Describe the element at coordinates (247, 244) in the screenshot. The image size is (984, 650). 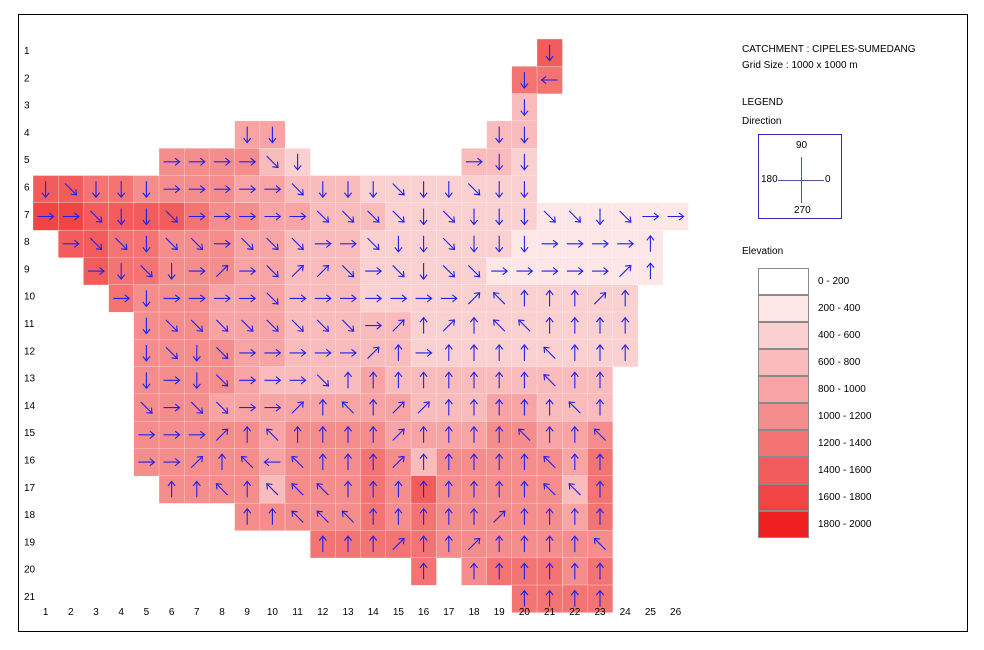
I see `flow-arrow-r8-c9` at that location.